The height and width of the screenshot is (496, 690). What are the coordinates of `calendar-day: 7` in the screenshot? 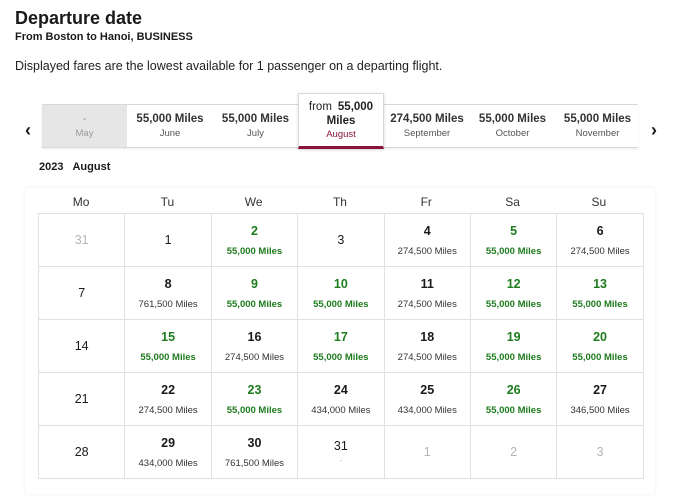 It's located at (82, 293).